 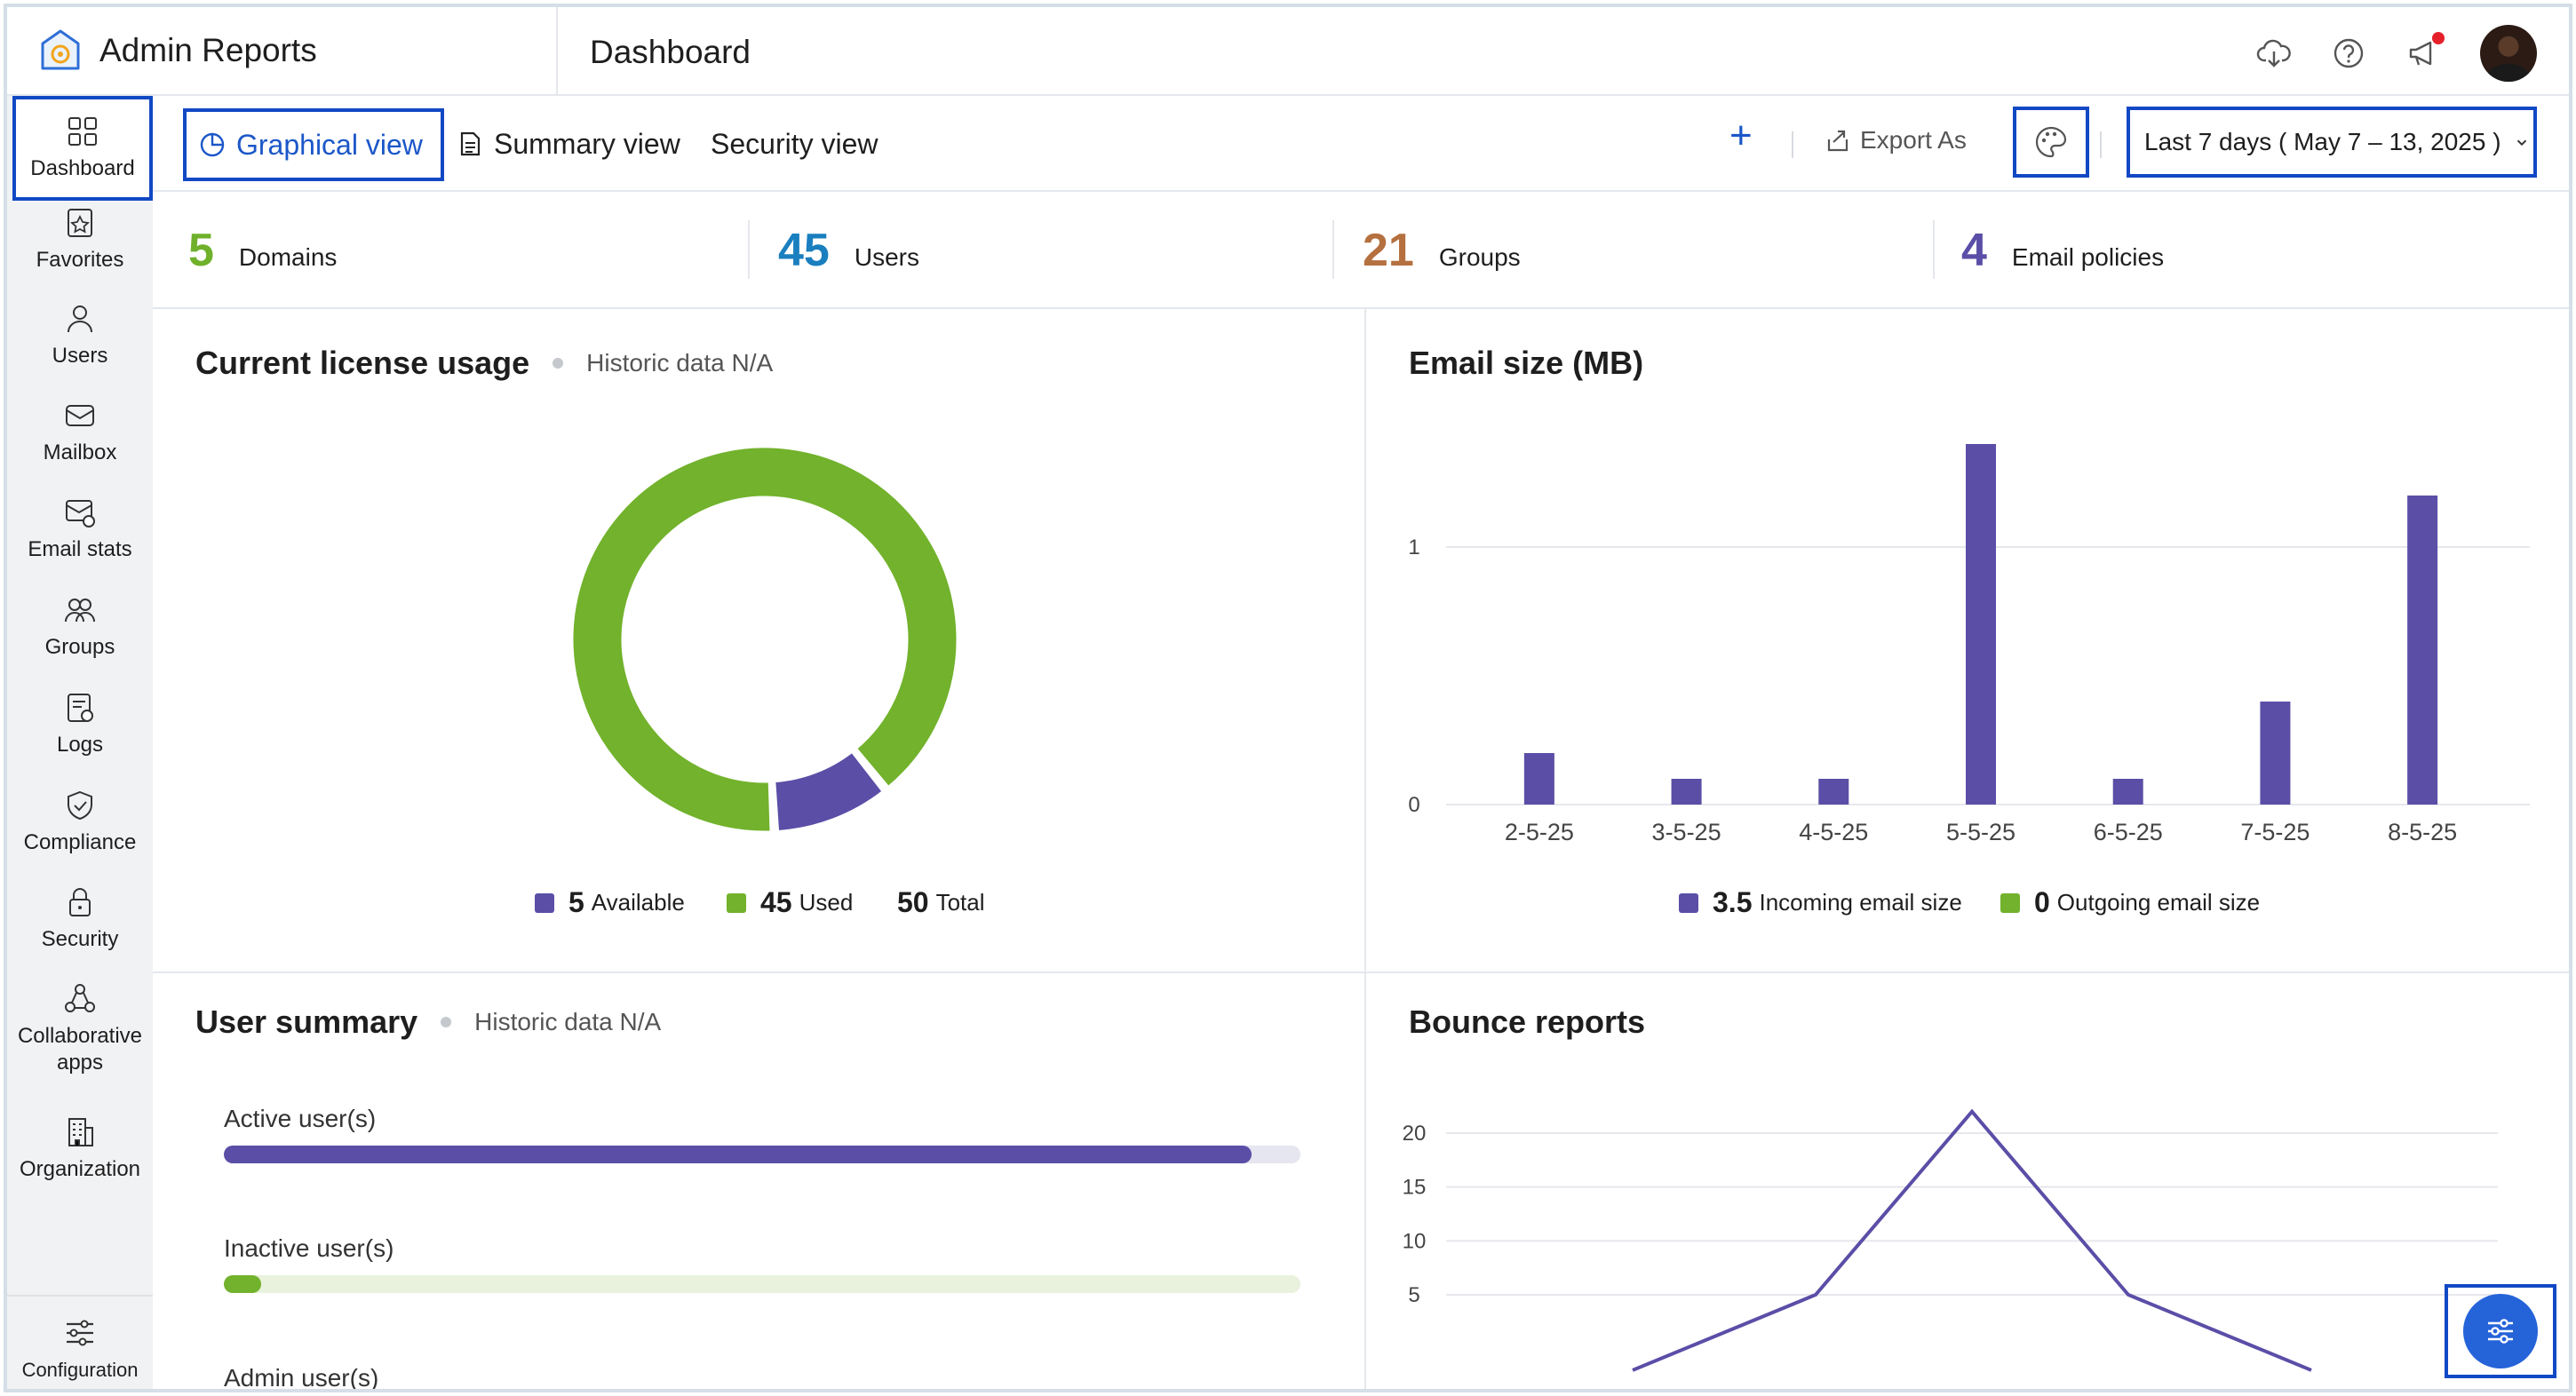 I want to click on customize-widgets-button, so click(x=2500, y=1331).